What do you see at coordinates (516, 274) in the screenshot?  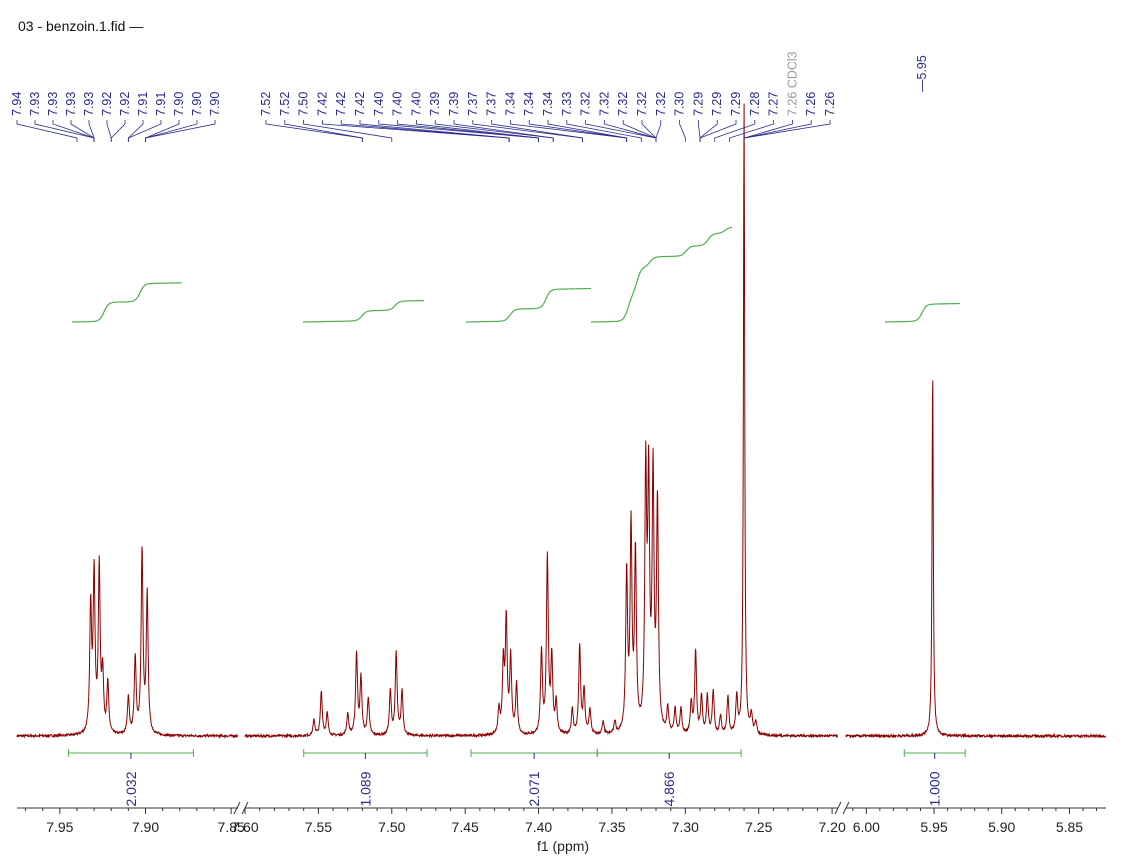 I see `integral-curves` at bounding box center [516, 274].